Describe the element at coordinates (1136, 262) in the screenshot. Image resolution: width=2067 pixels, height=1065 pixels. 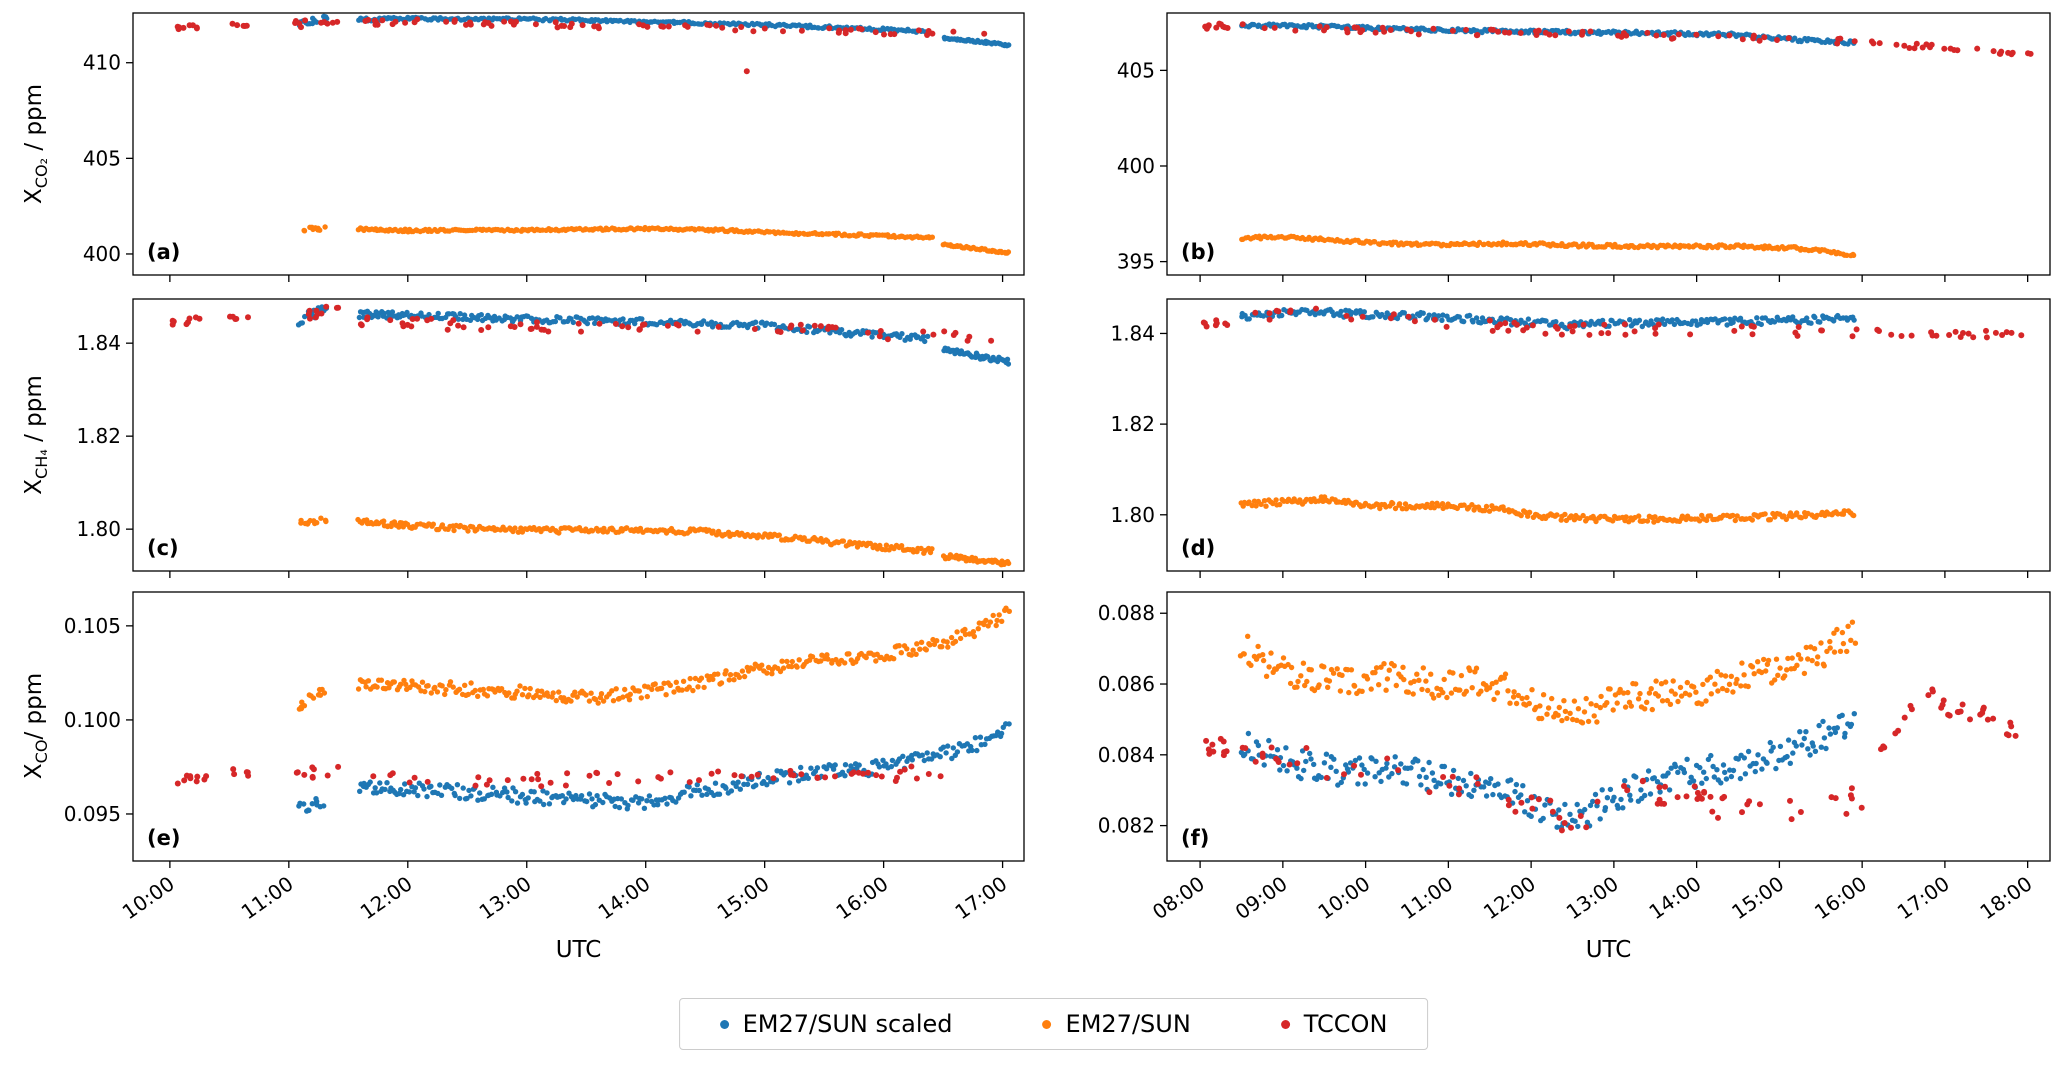
I see `y-tick-label: 395` at that location.